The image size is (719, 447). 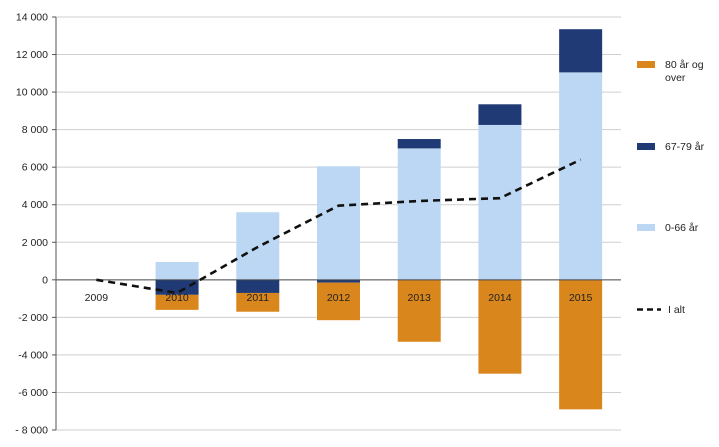 What do you see at coordinates (258, 286) in the screenshot?
I see `bar-67-79-r-2011` at bounding box center [258, 286].